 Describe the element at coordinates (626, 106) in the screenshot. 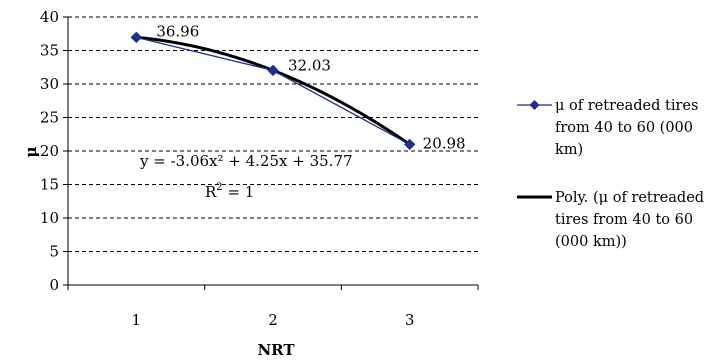

I see `legend-series-label: μ of retreaded tires` at that location.